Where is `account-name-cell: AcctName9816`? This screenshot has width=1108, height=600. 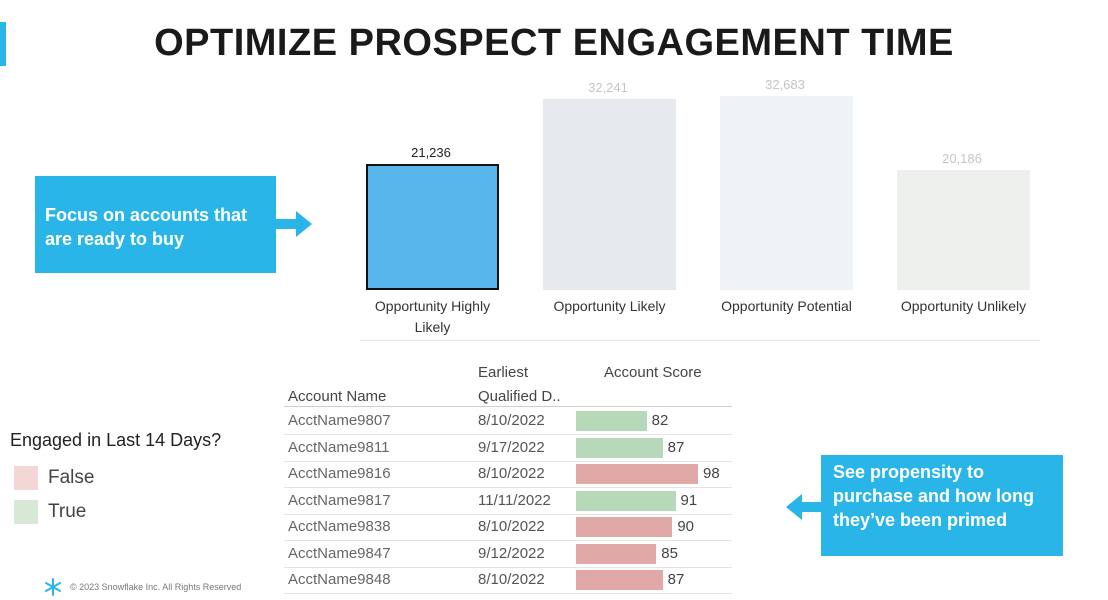
account-name-cell: AcctName9816 is located at coordinates (339, 473).